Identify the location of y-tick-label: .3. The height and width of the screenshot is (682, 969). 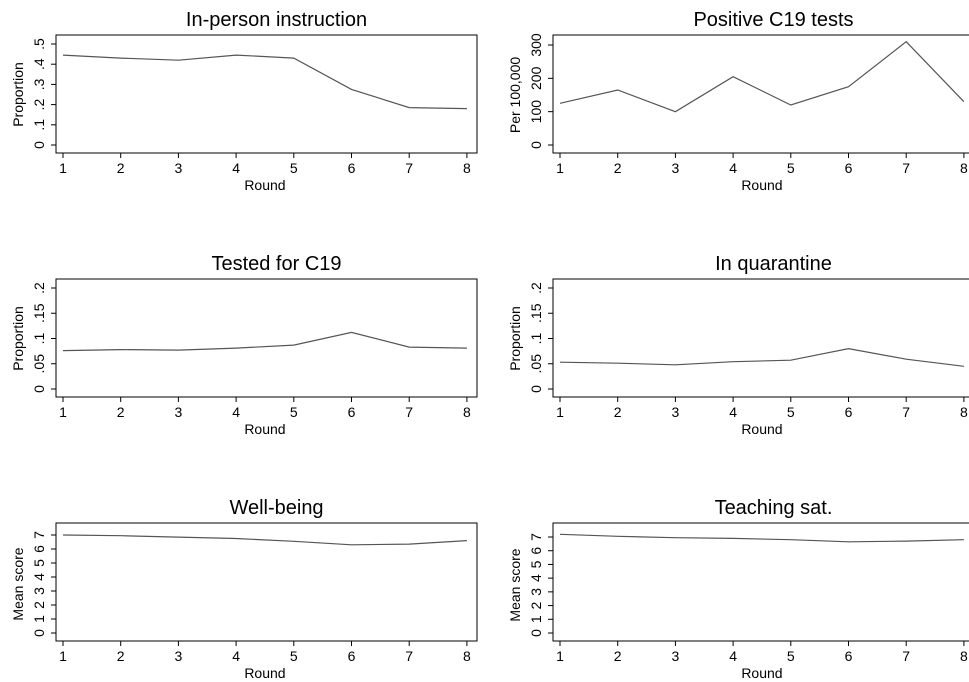
(39, 84).